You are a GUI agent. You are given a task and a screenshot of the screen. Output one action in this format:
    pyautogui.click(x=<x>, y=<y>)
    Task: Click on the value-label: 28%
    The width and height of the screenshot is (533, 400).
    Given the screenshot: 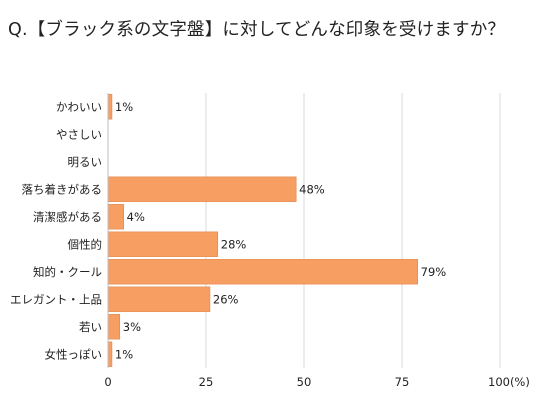 What is the action you would take?
    pyautogui.click(x=234, y=244)
    